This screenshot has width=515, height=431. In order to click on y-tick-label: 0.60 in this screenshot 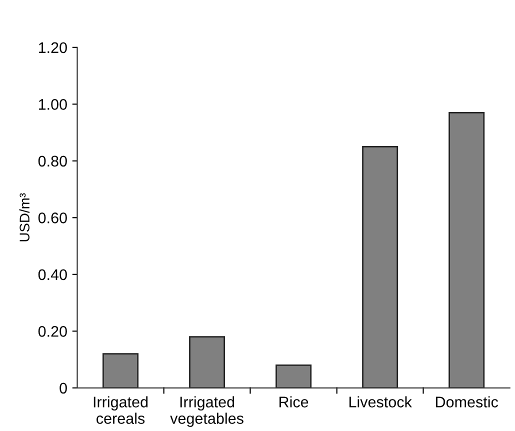, I will do `click(52, 218)`.